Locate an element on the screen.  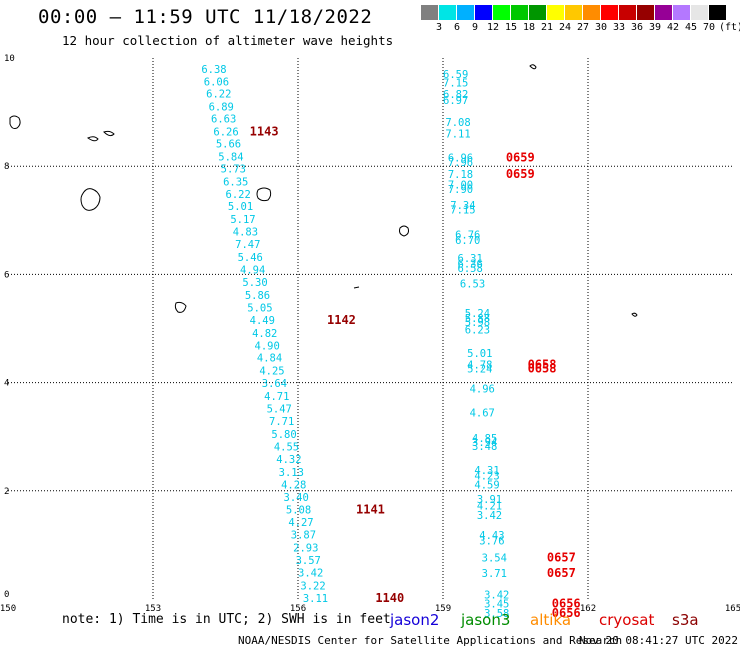
wave-height-value: 3.76 is located at coordinates (491, 542).